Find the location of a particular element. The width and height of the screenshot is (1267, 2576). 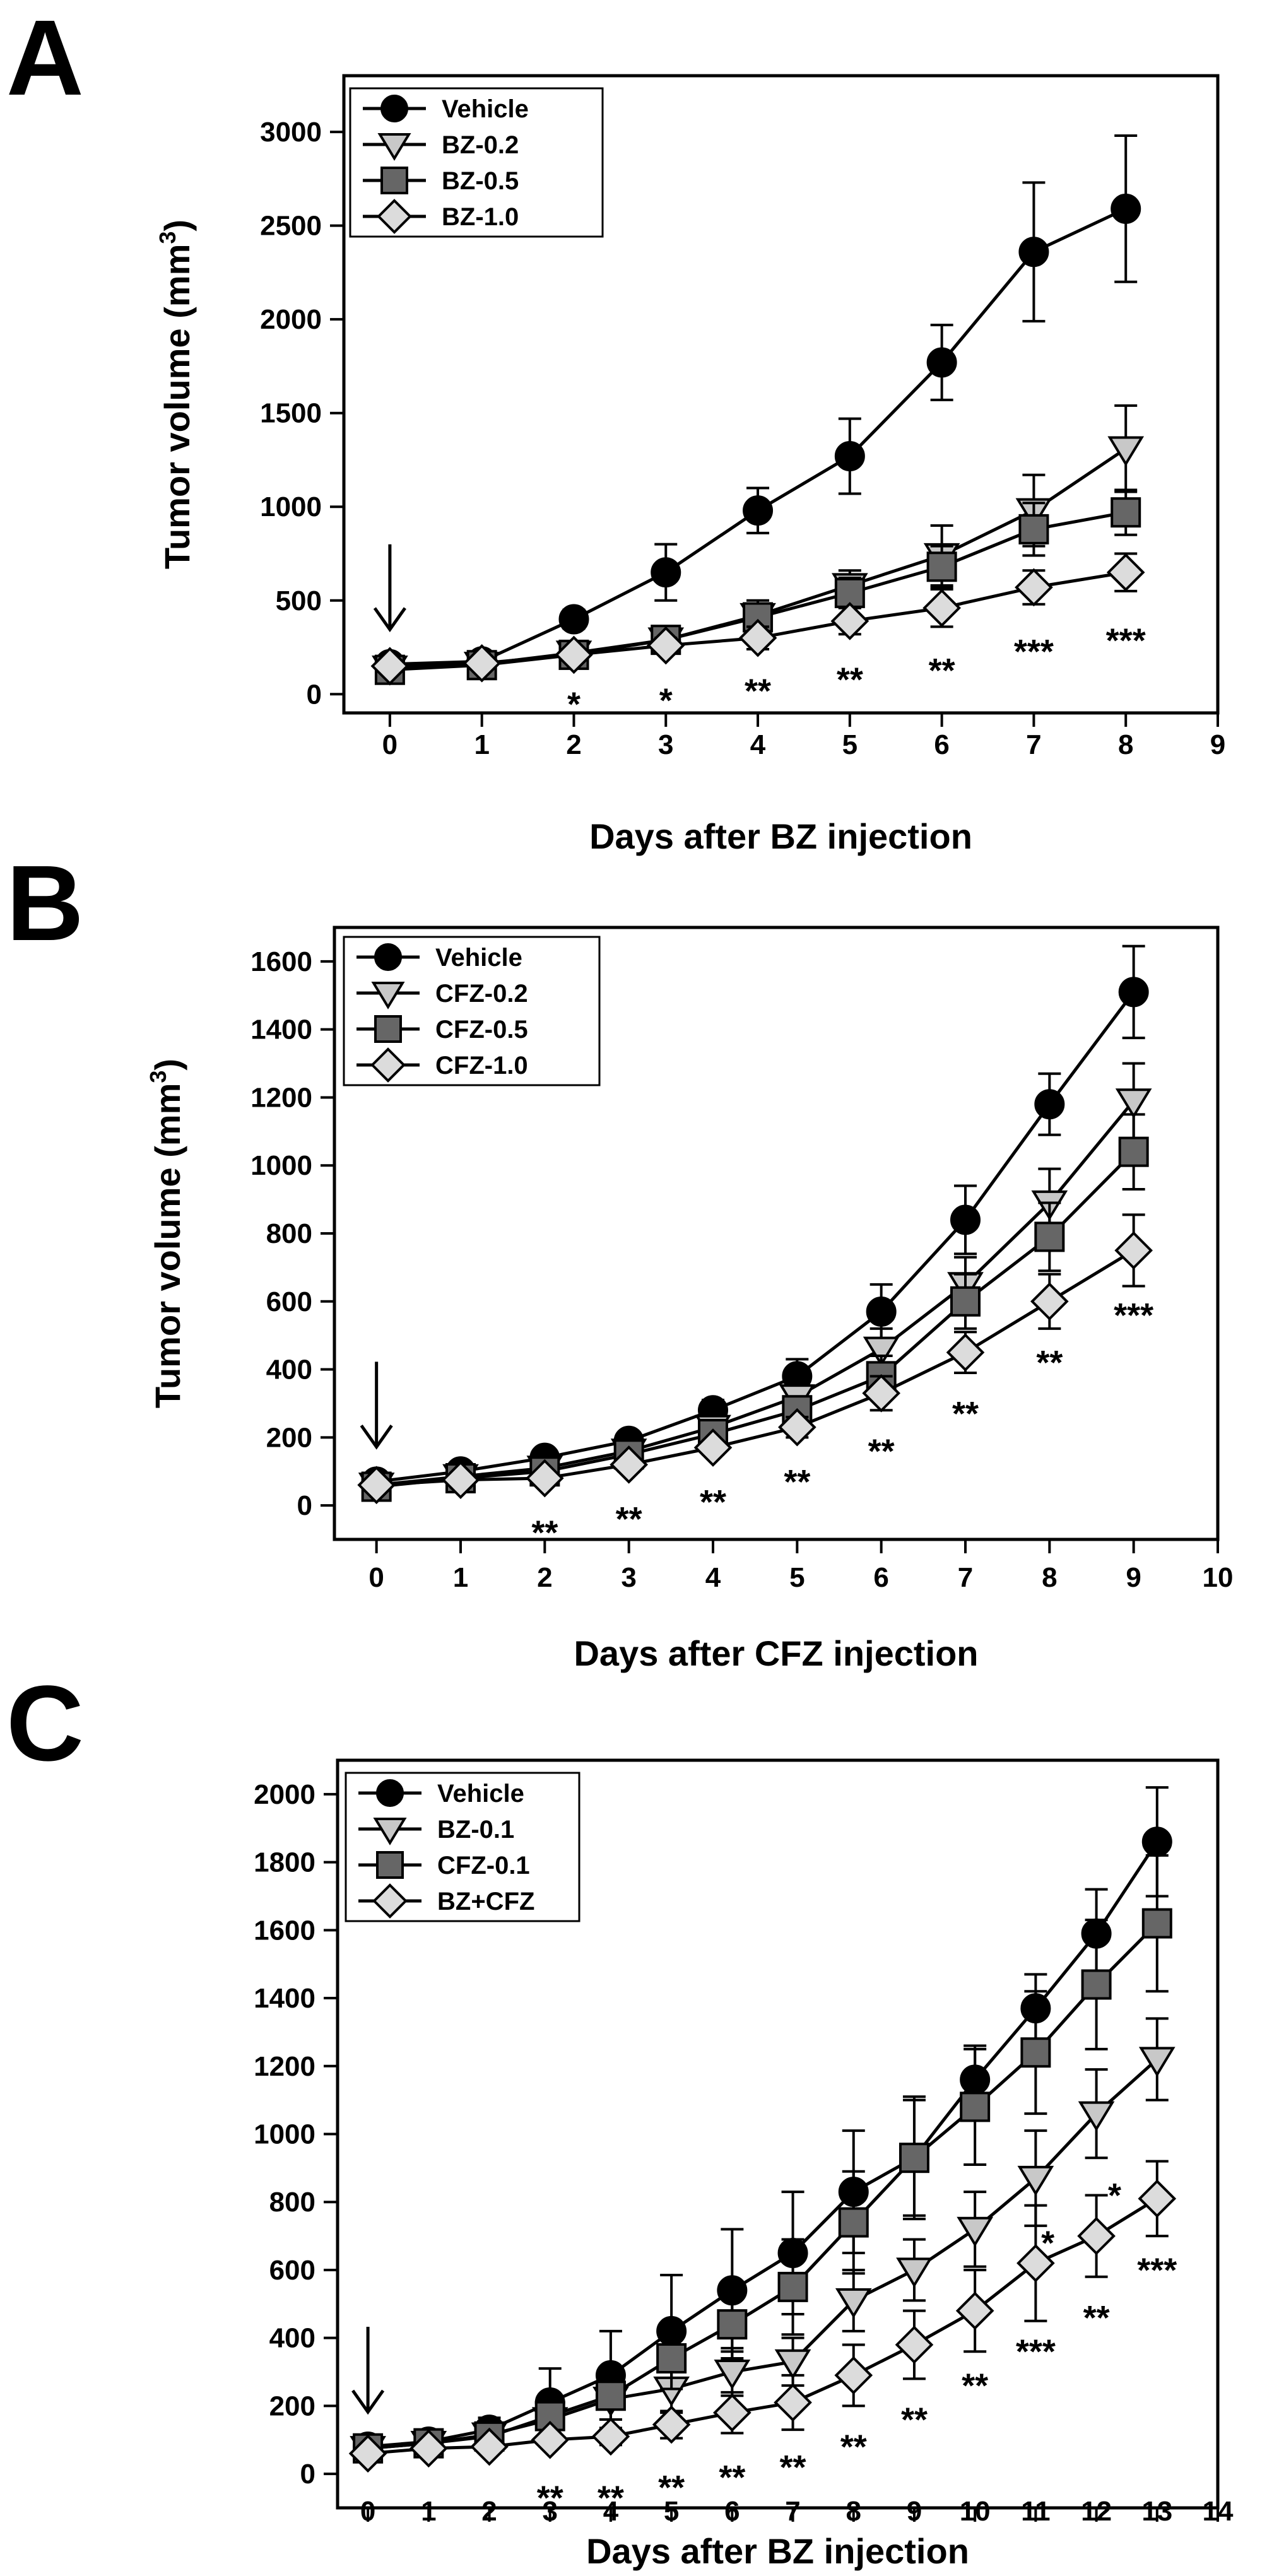

legend-label: BZ-0.5 is located at coordinates (480, 181).